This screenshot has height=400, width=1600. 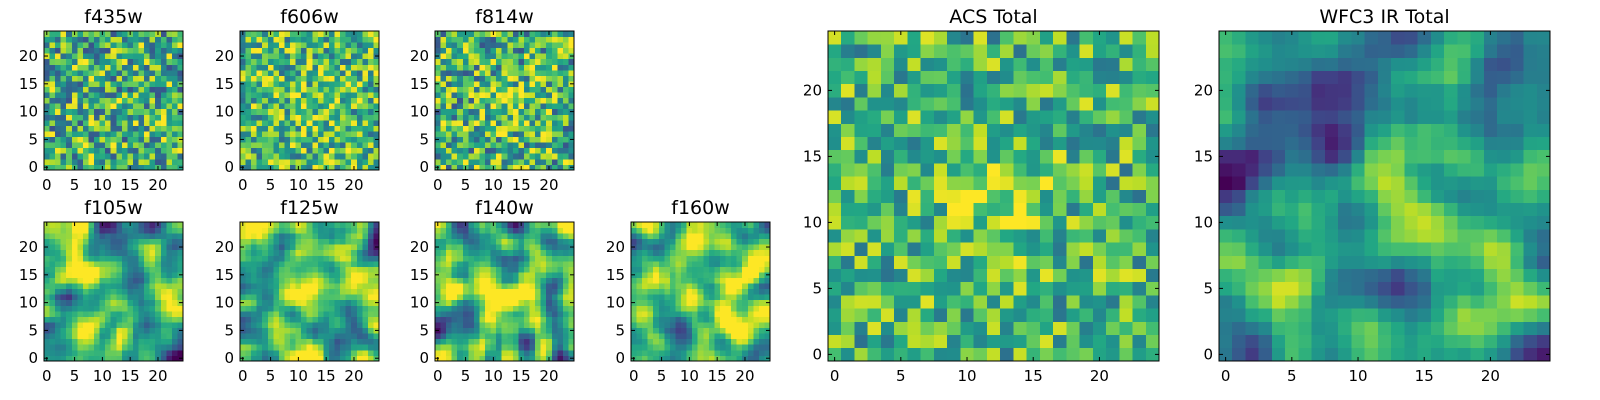 I want to click on x-tick-label: 15, so click(x=130, y=376).